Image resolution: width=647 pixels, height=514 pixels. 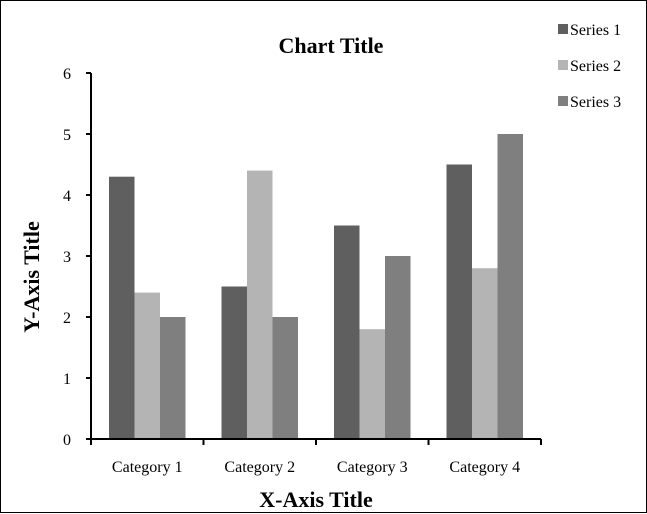 I want to click on legend-label-series-2: Series 2, so click(x=595, y=66).